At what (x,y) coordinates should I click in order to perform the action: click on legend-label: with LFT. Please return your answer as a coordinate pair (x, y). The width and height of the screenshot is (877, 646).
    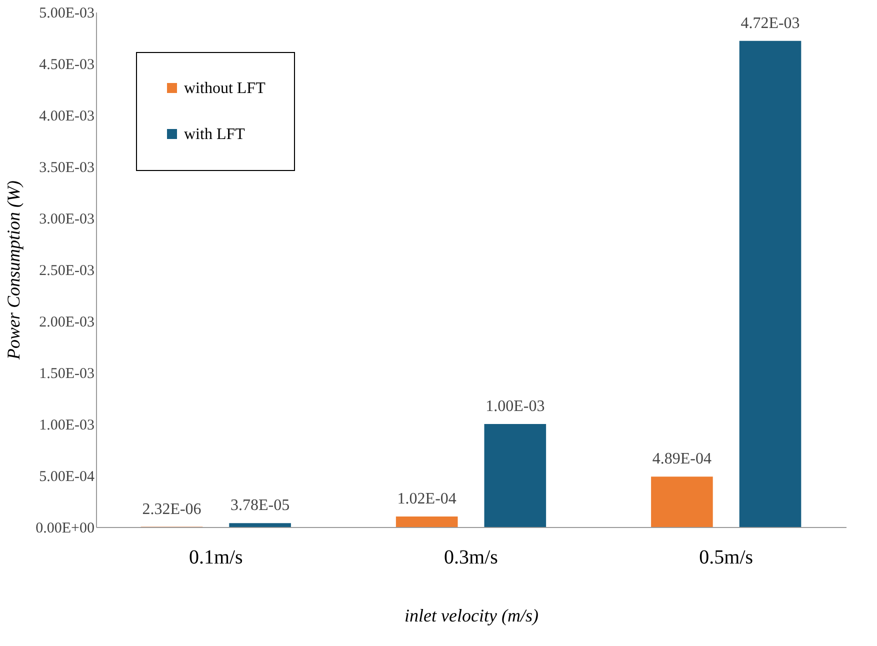
    Looking at the image, I should click on (215, 134).